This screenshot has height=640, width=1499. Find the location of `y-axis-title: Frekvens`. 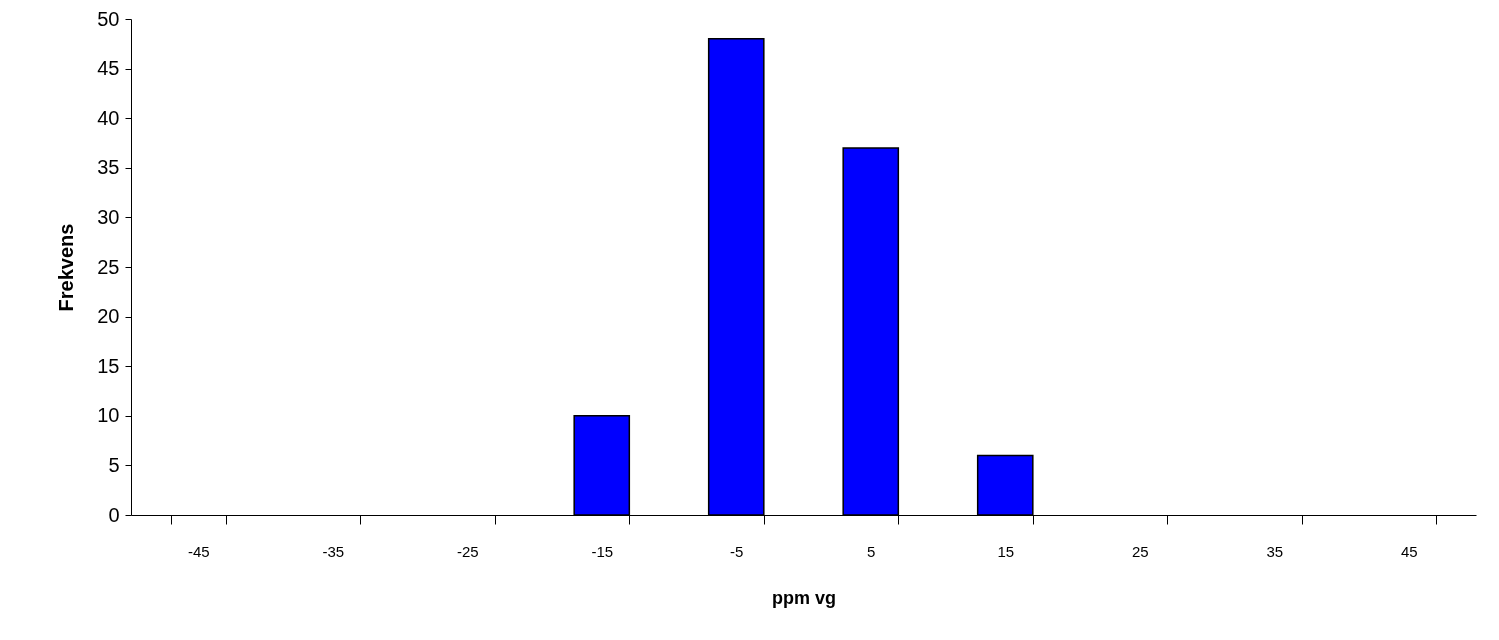

y-axis-title: Frekvens is located at coordinates (66, 267).